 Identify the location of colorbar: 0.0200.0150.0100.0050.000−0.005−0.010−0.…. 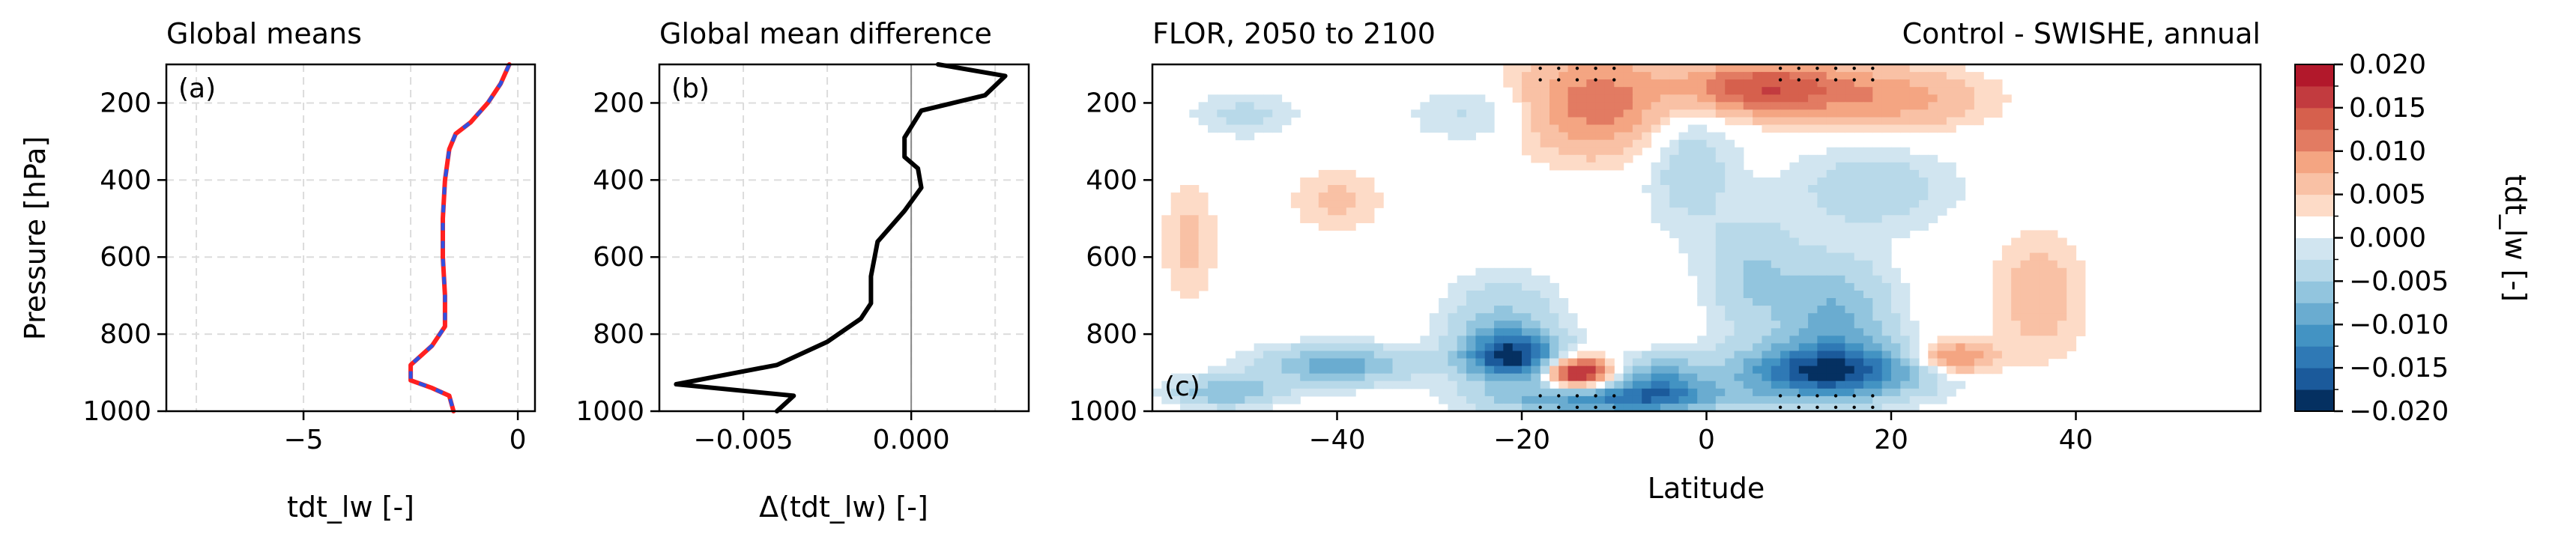
(2413, 238).